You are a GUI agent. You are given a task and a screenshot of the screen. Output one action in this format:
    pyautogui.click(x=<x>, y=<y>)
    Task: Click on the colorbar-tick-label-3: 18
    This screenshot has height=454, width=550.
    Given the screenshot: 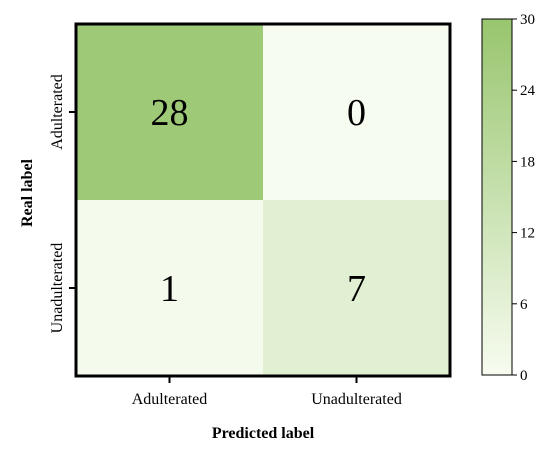 What is the action you would take?
    pyautogui.click(x=527, y=162)
    